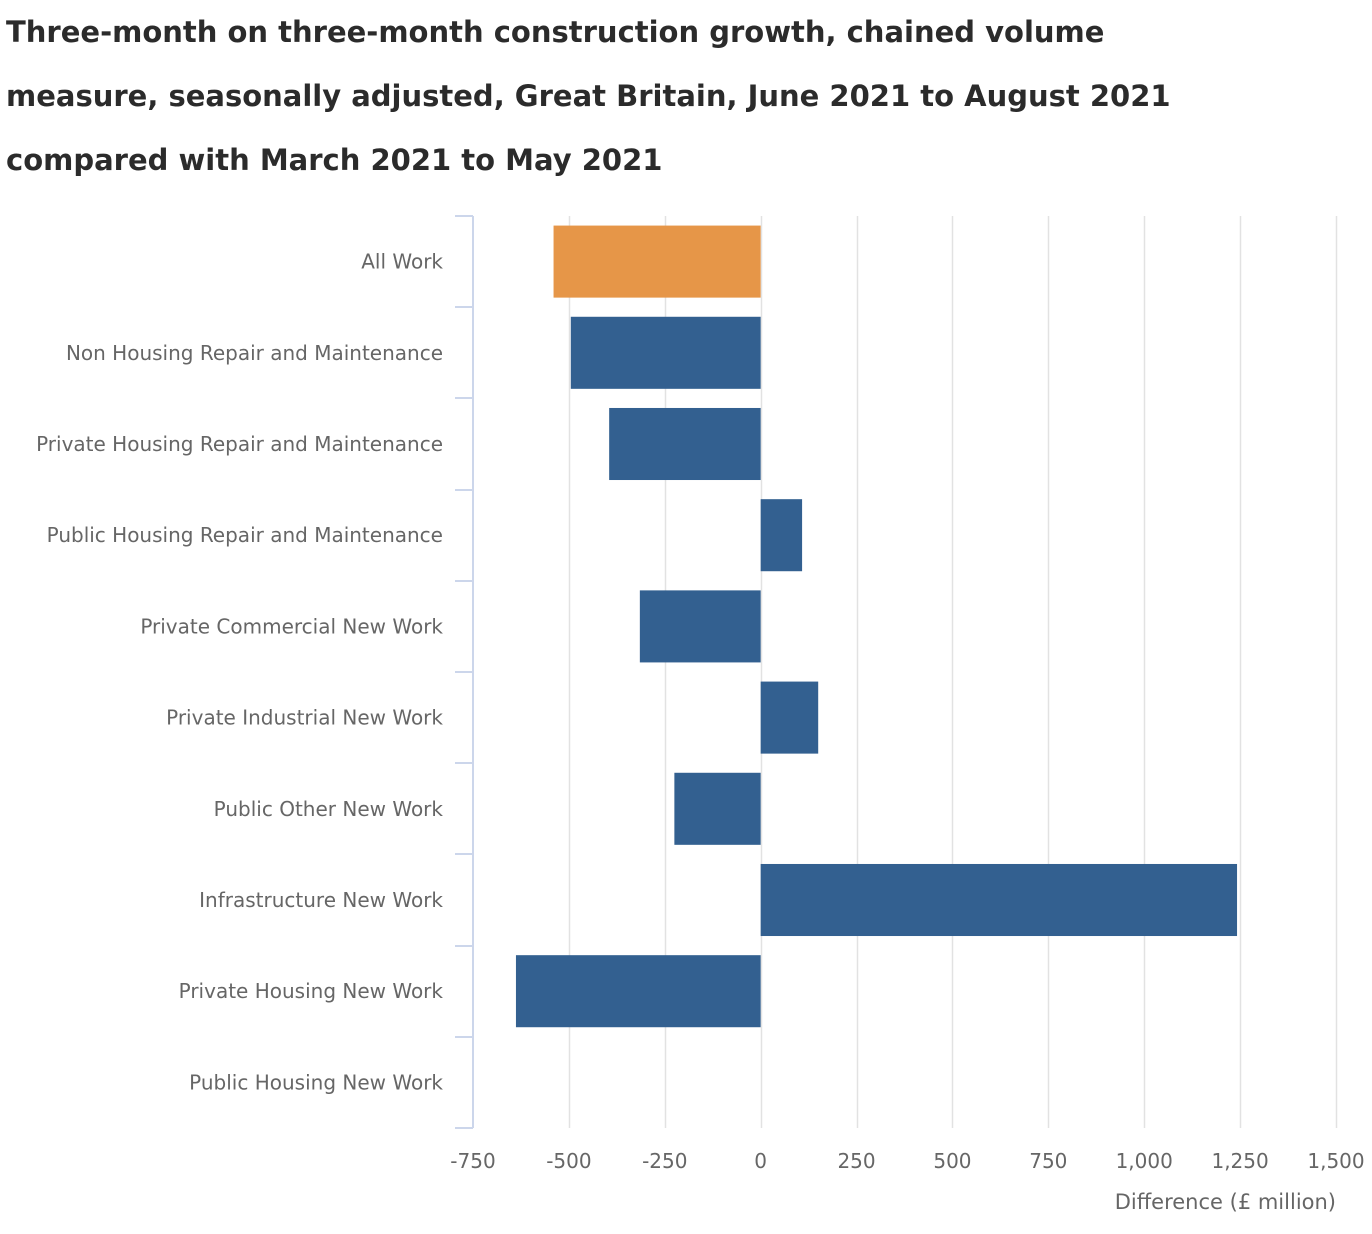 This screenshot has width=1372, height=1234. What do you see at coordinates (472, 1161) in the screenshot?
I see `x-tick-label: -750` at bounding box center [472, 1161].